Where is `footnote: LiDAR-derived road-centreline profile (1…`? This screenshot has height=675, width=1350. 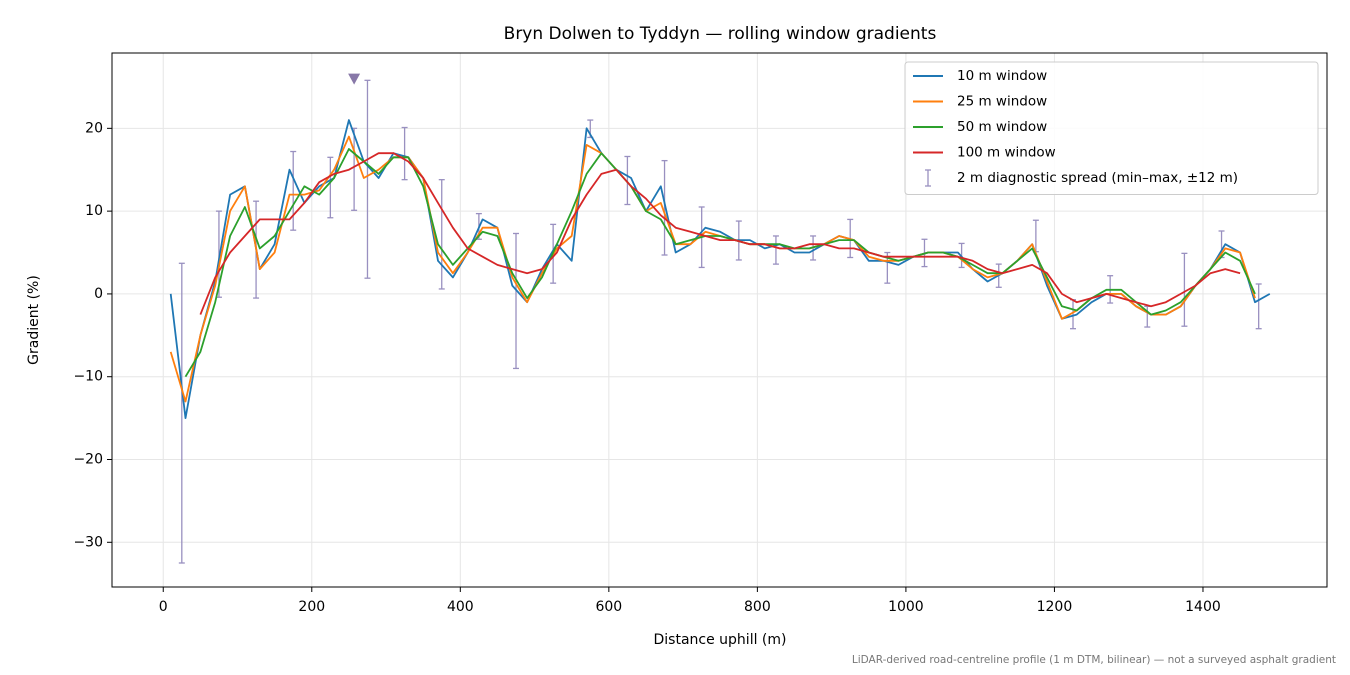 footnote: LiDAR-derived road-centreline profile (1… is located at coordinates (1094, 660).